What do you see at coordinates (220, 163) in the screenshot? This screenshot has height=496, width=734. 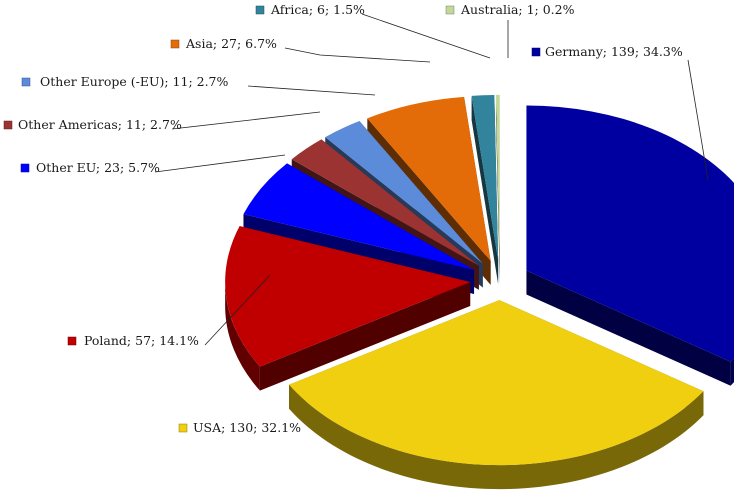 I see `leader-line-other-eu` at bounding box center [220, 163].